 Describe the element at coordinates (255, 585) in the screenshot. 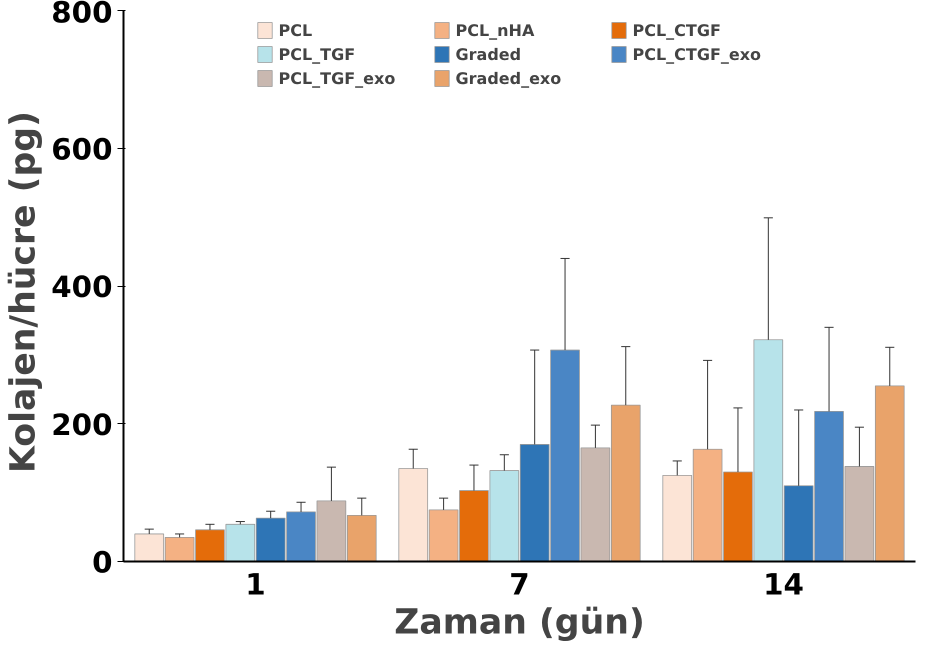

I see `x-tick-label: 1` at that location.